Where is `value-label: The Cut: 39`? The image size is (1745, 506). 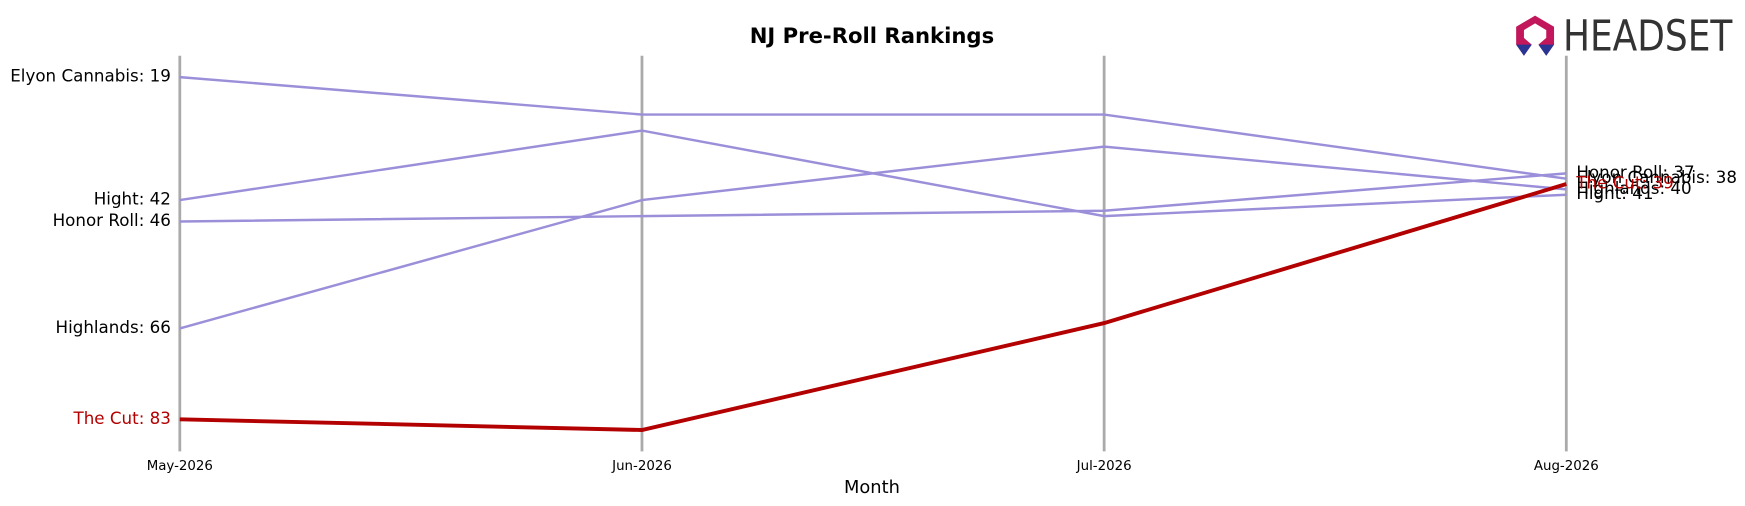 value-label: The Cut: 39 is located at coordinates (1624, 183).